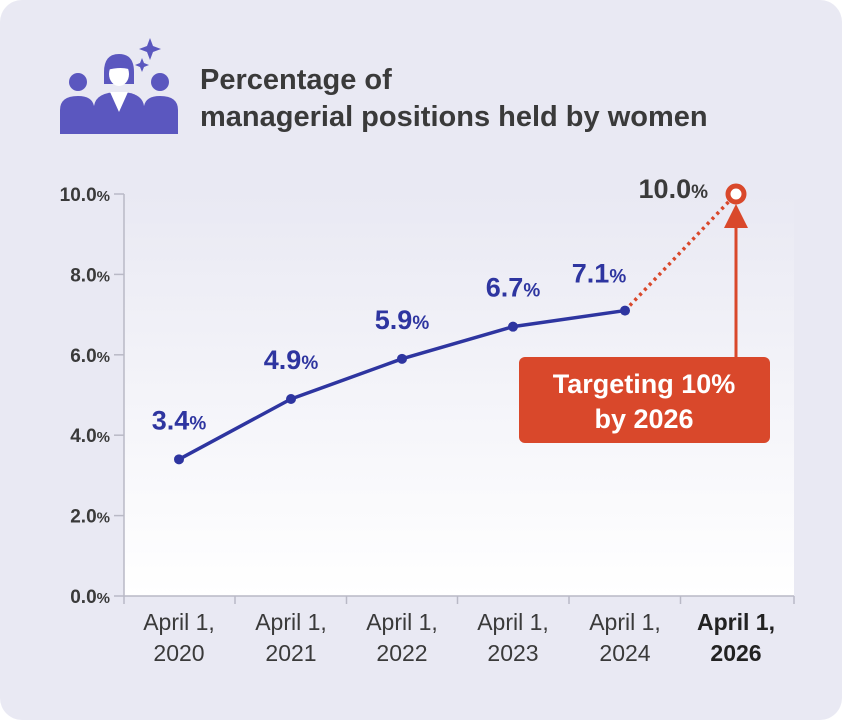 Image resolution: width=842 pixels, height=720 pixels. What do you see at coordinates (674, 189) in the screenshot?
I see `target-label: 10.0%` at bounding box center [674, 189].